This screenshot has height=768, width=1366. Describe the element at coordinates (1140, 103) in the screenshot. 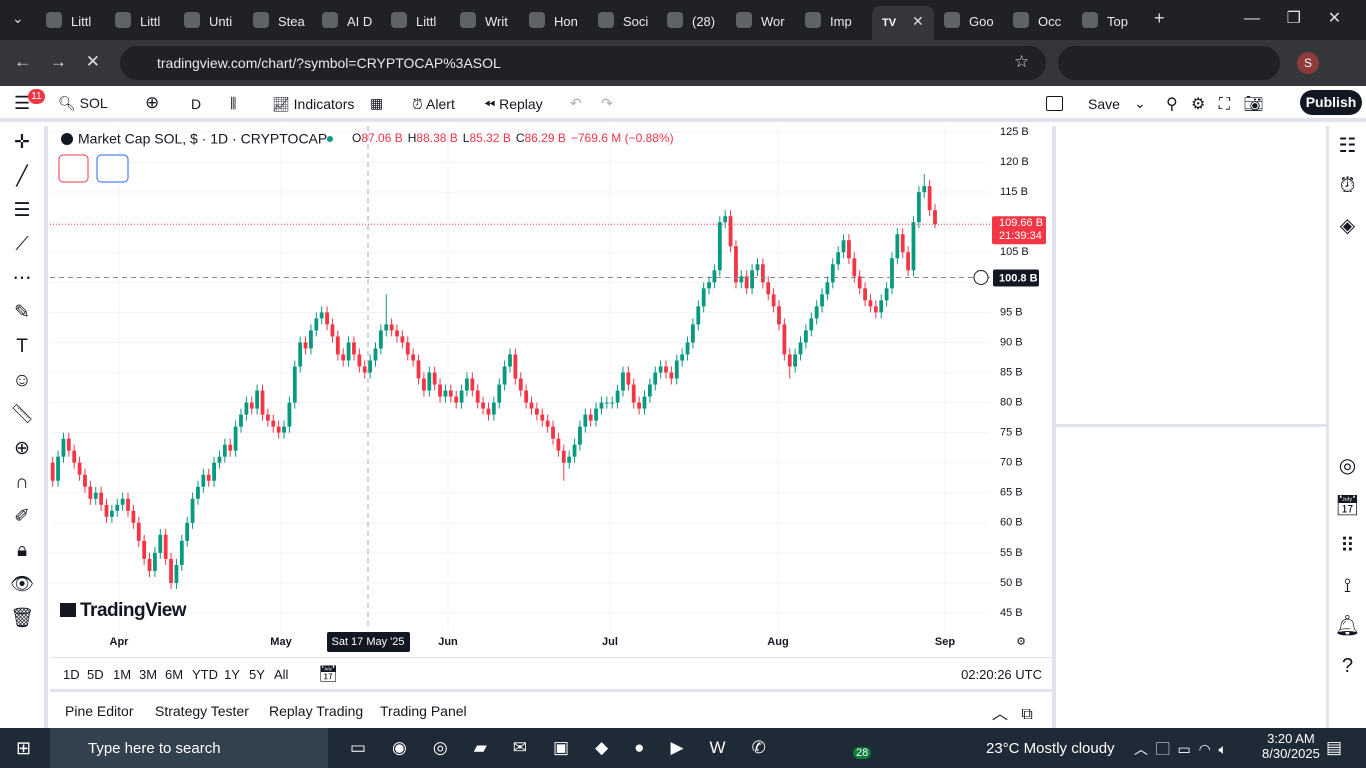

I see `save-menu: ⌄` at that location.